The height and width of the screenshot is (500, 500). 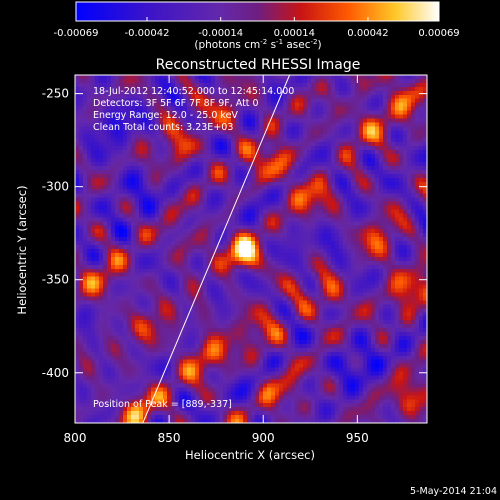 I want to click on colorbar-tick-label: -0.00069, so click(x=76, y=33).